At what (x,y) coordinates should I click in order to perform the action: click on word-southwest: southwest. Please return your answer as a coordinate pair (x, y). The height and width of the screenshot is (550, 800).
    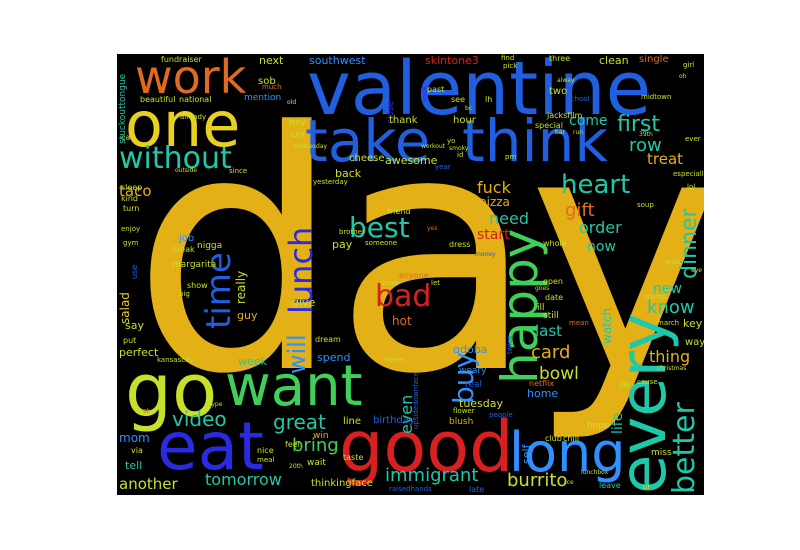
    Looking at the image, I should click on (337, 60).